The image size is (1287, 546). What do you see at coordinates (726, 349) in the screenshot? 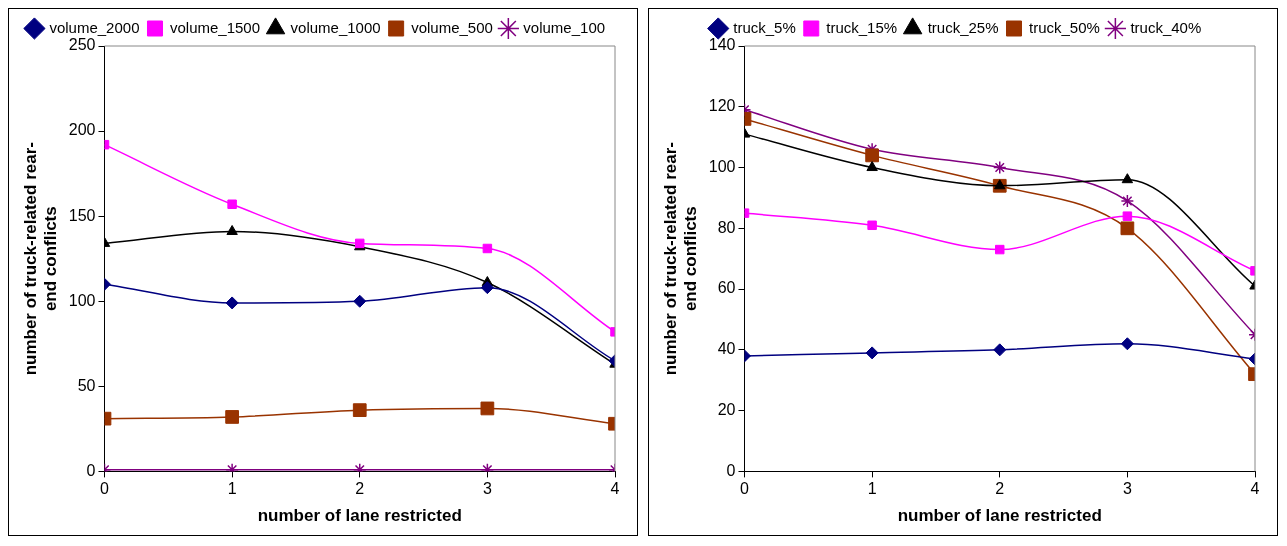
I see `y-tick-label: 40` at bounding box center [726, 349].